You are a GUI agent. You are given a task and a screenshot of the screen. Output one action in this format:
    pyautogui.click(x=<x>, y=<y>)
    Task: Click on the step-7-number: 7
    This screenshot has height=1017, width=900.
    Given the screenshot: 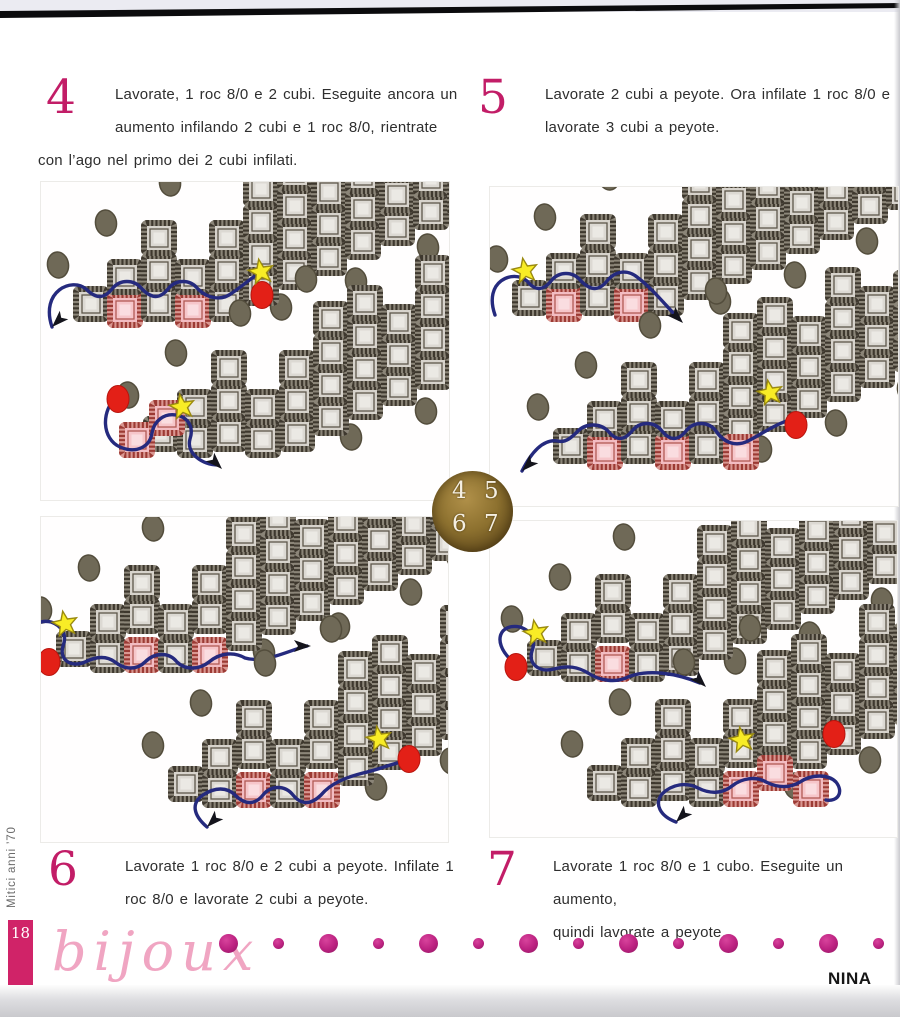 What is the action you would take?
    pyautogui.click(x=502, y=869)
    